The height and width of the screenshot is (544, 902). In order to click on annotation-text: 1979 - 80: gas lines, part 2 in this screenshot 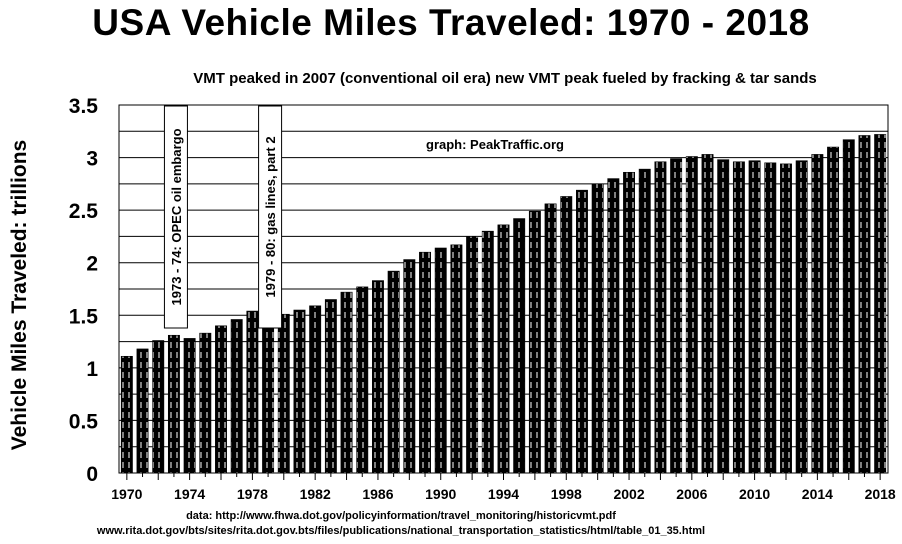, I will do `click(270, 216)`.